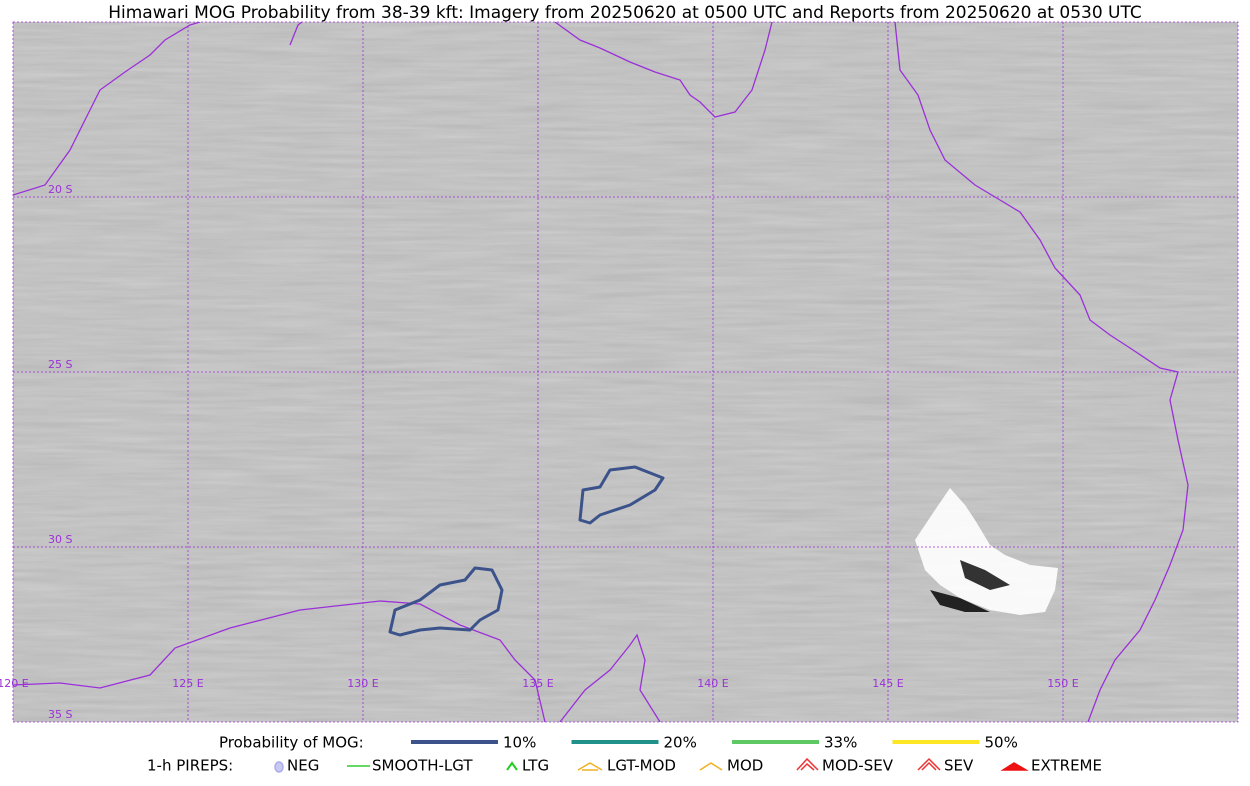 This screenshot has width=1250, height=786. Describe the element at coordinates (840, 743) in the screenshot. I see `legend-label: 33%` at that location.